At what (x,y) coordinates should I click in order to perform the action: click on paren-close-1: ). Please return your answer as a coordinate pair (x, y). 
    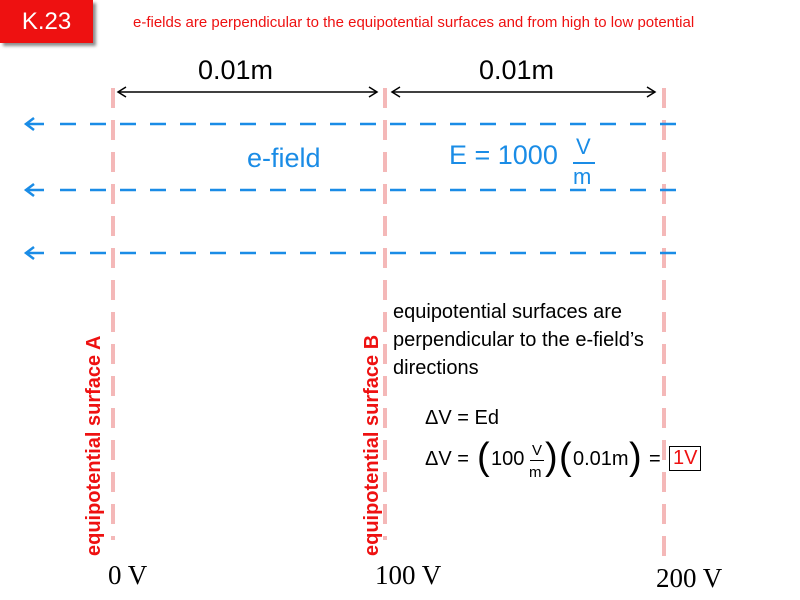
    Looking at the image, I should click on (551, 457).